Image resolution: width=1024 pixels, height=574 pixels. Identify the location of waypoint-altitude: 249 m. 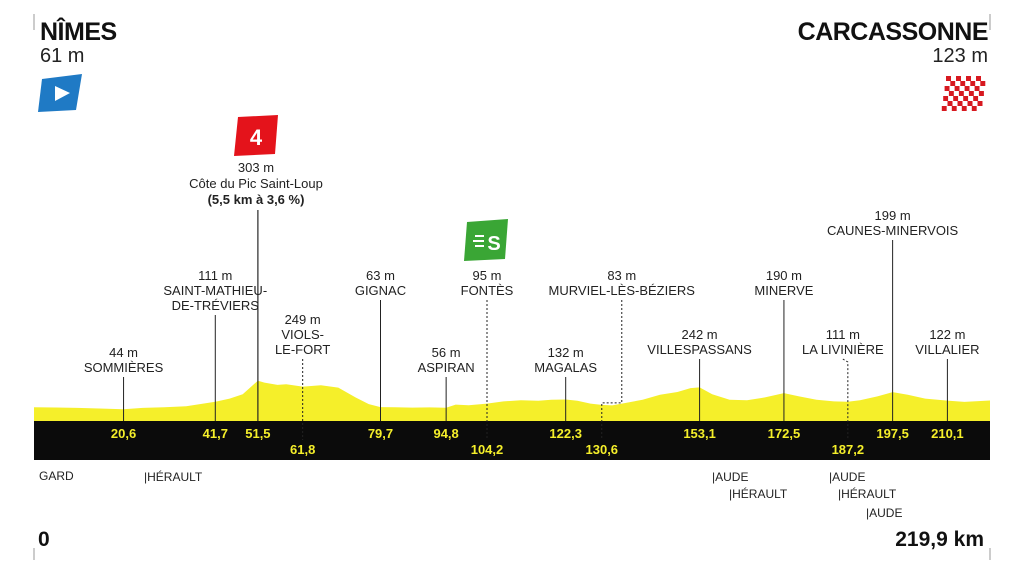
(302, 319).